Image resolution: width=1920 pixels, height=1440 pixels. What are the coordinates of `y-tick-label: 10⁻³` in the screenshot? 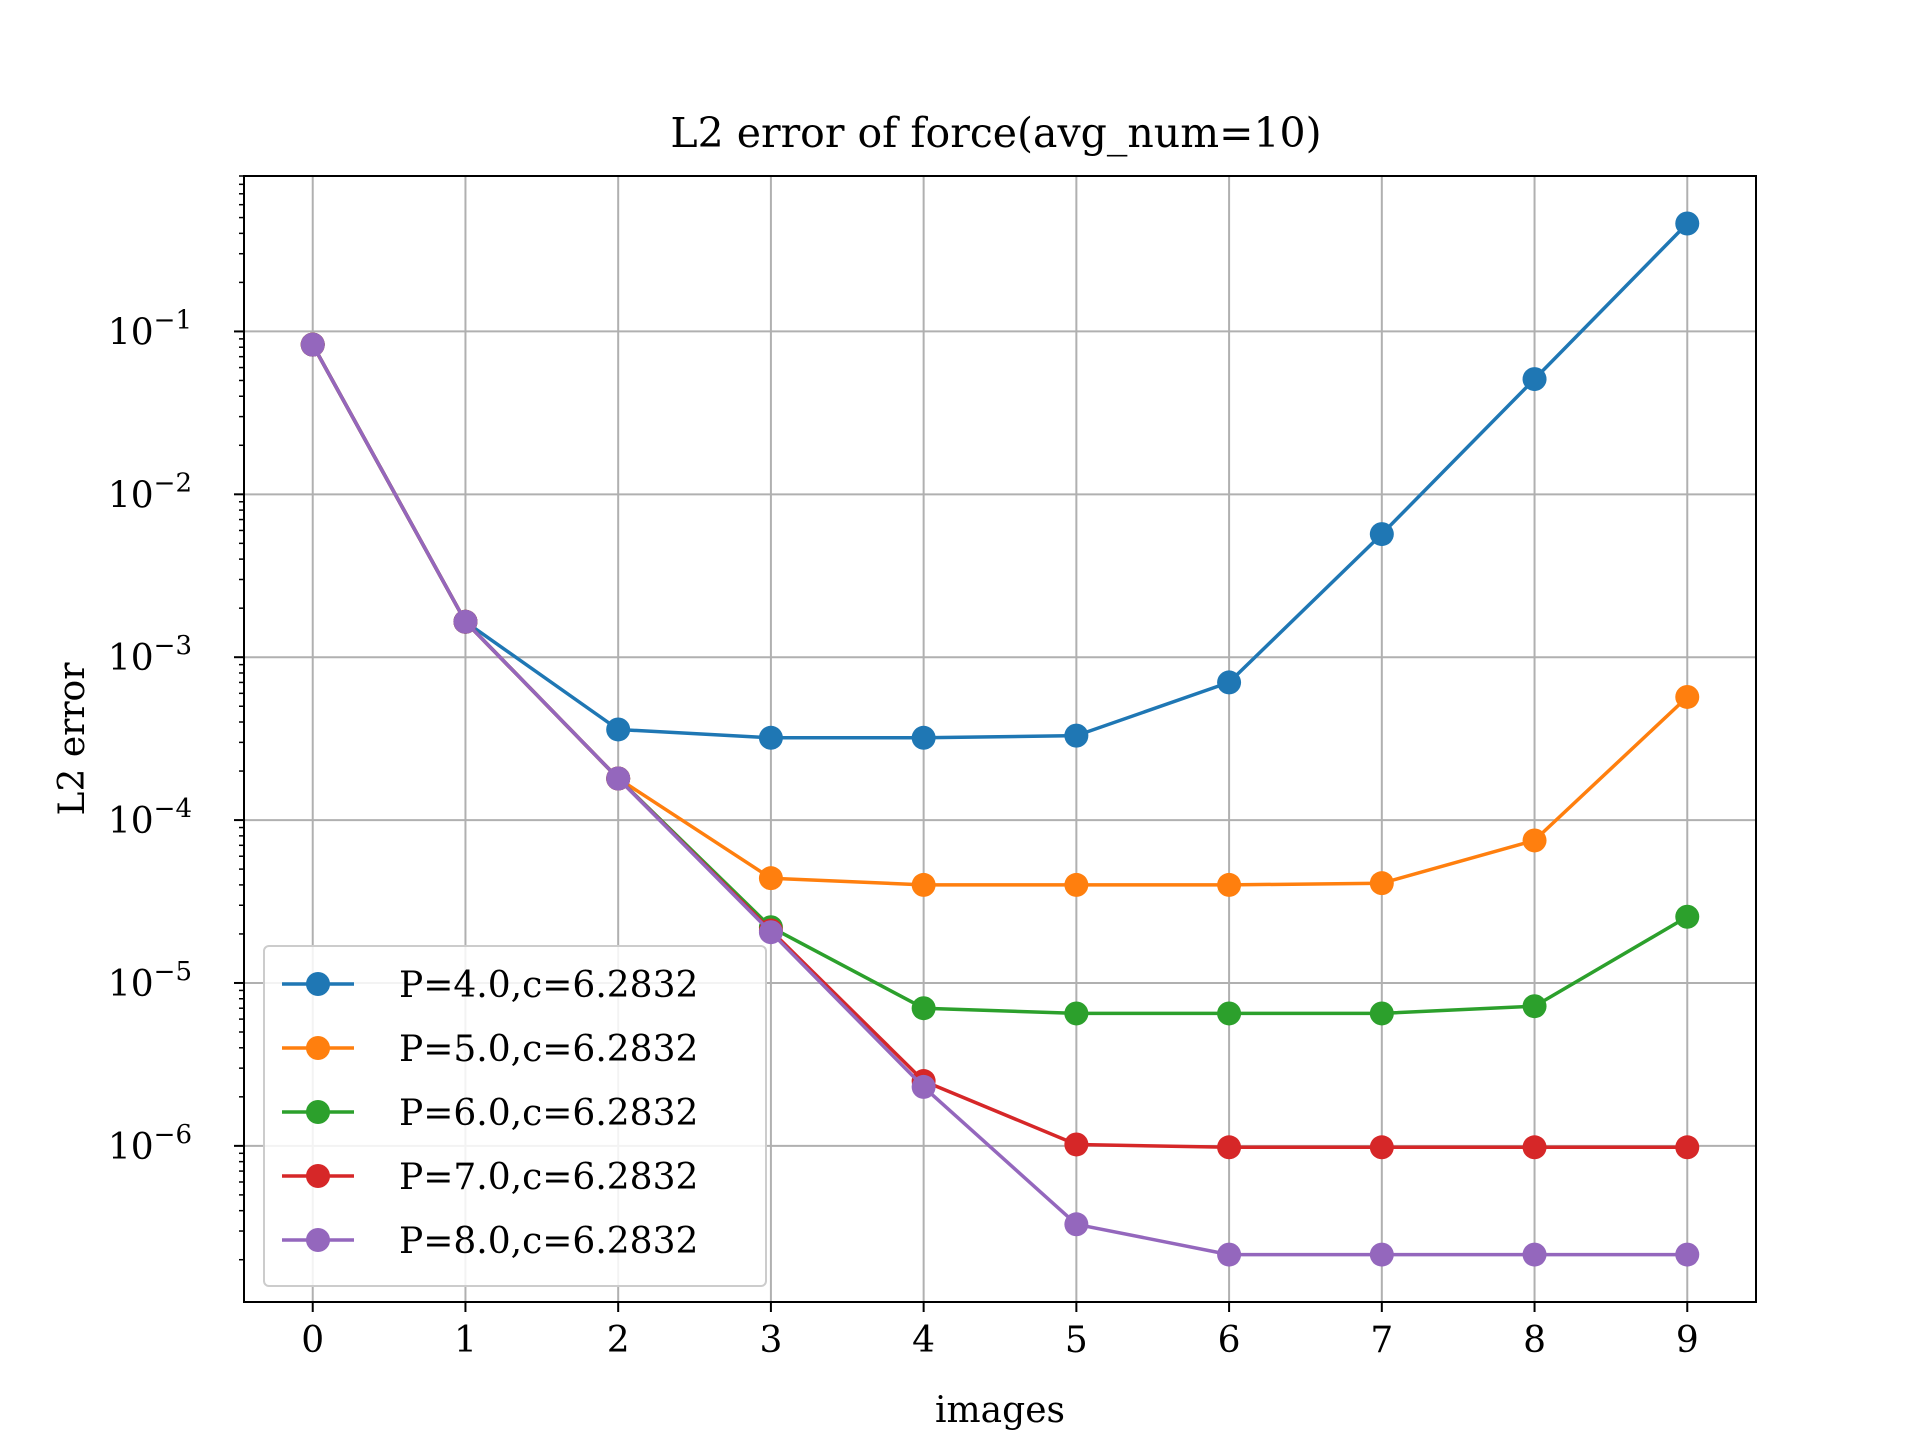 It's located at (150, 655).